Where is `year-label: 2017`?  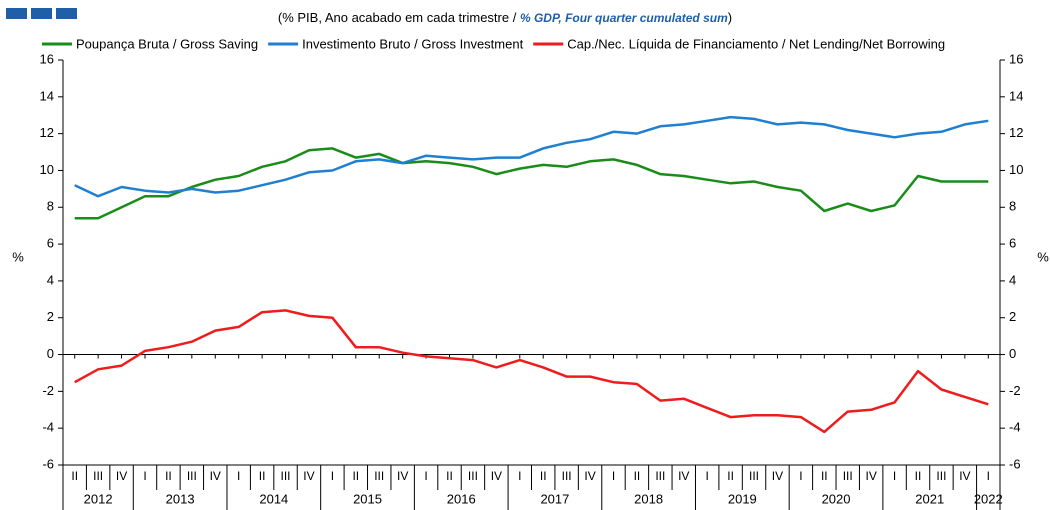 year-label: 2017 is located at coordinates (554, 498).